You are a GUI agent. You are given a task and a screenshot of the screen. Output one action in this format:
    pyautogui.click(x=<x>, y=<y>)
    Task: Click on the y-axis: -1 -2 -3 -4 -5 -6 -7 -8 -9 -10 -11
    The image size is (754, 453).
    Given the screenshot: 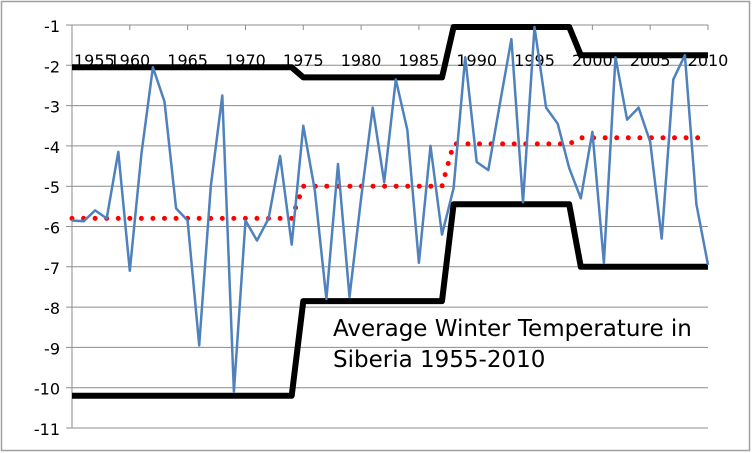 What is the action you would take?
    pyautogui.click(x=47, y=228)
    